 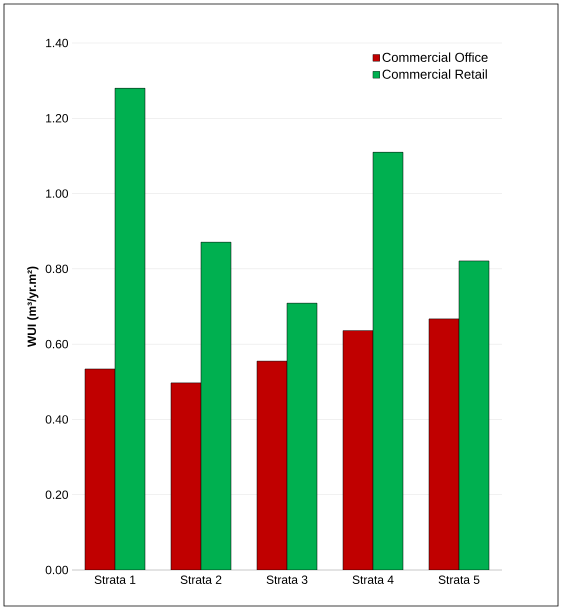 I want to click on y-tick-label: 0.20, so click(x=57, y=494).